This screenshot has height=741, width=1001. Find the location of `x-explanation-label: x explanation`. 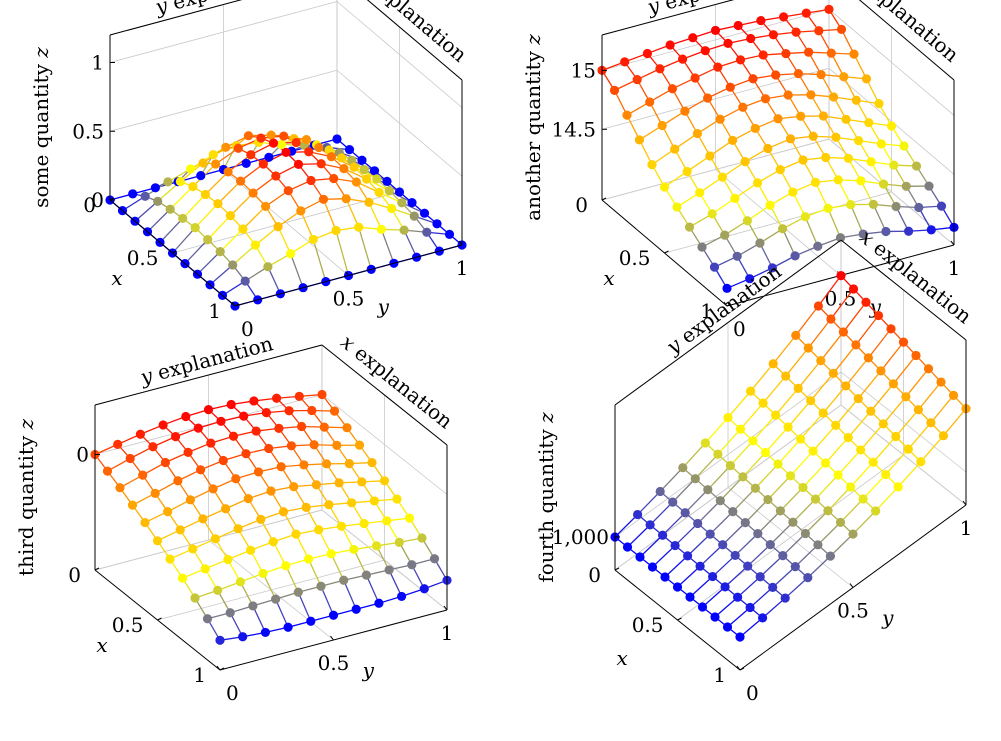

x-explanation-label: x explanation is located at coordinates (411, 33).